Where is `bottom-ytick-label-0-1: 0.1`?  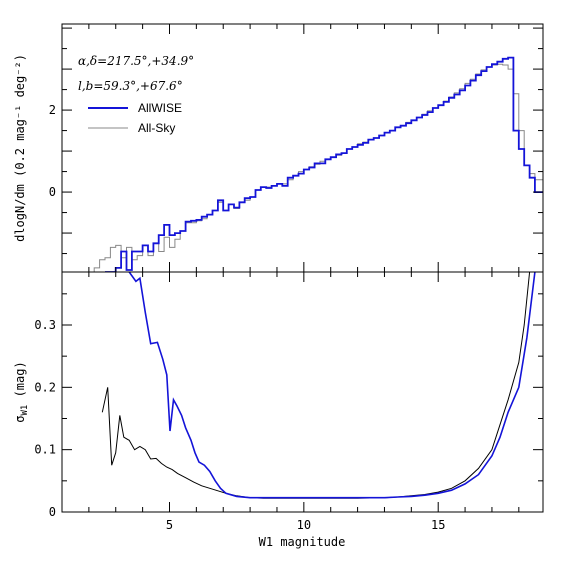
bottom-ytick-label-0-1: 0.1 is located at coordinates (45, 450).